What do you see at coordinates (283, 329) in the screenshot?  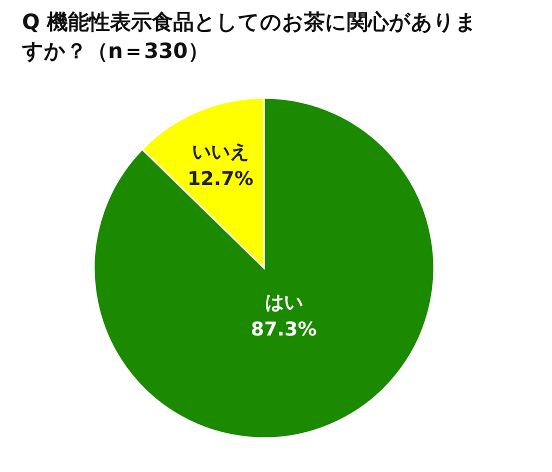 I see `data-label: 87.3%` at bounding box center [283, 329].